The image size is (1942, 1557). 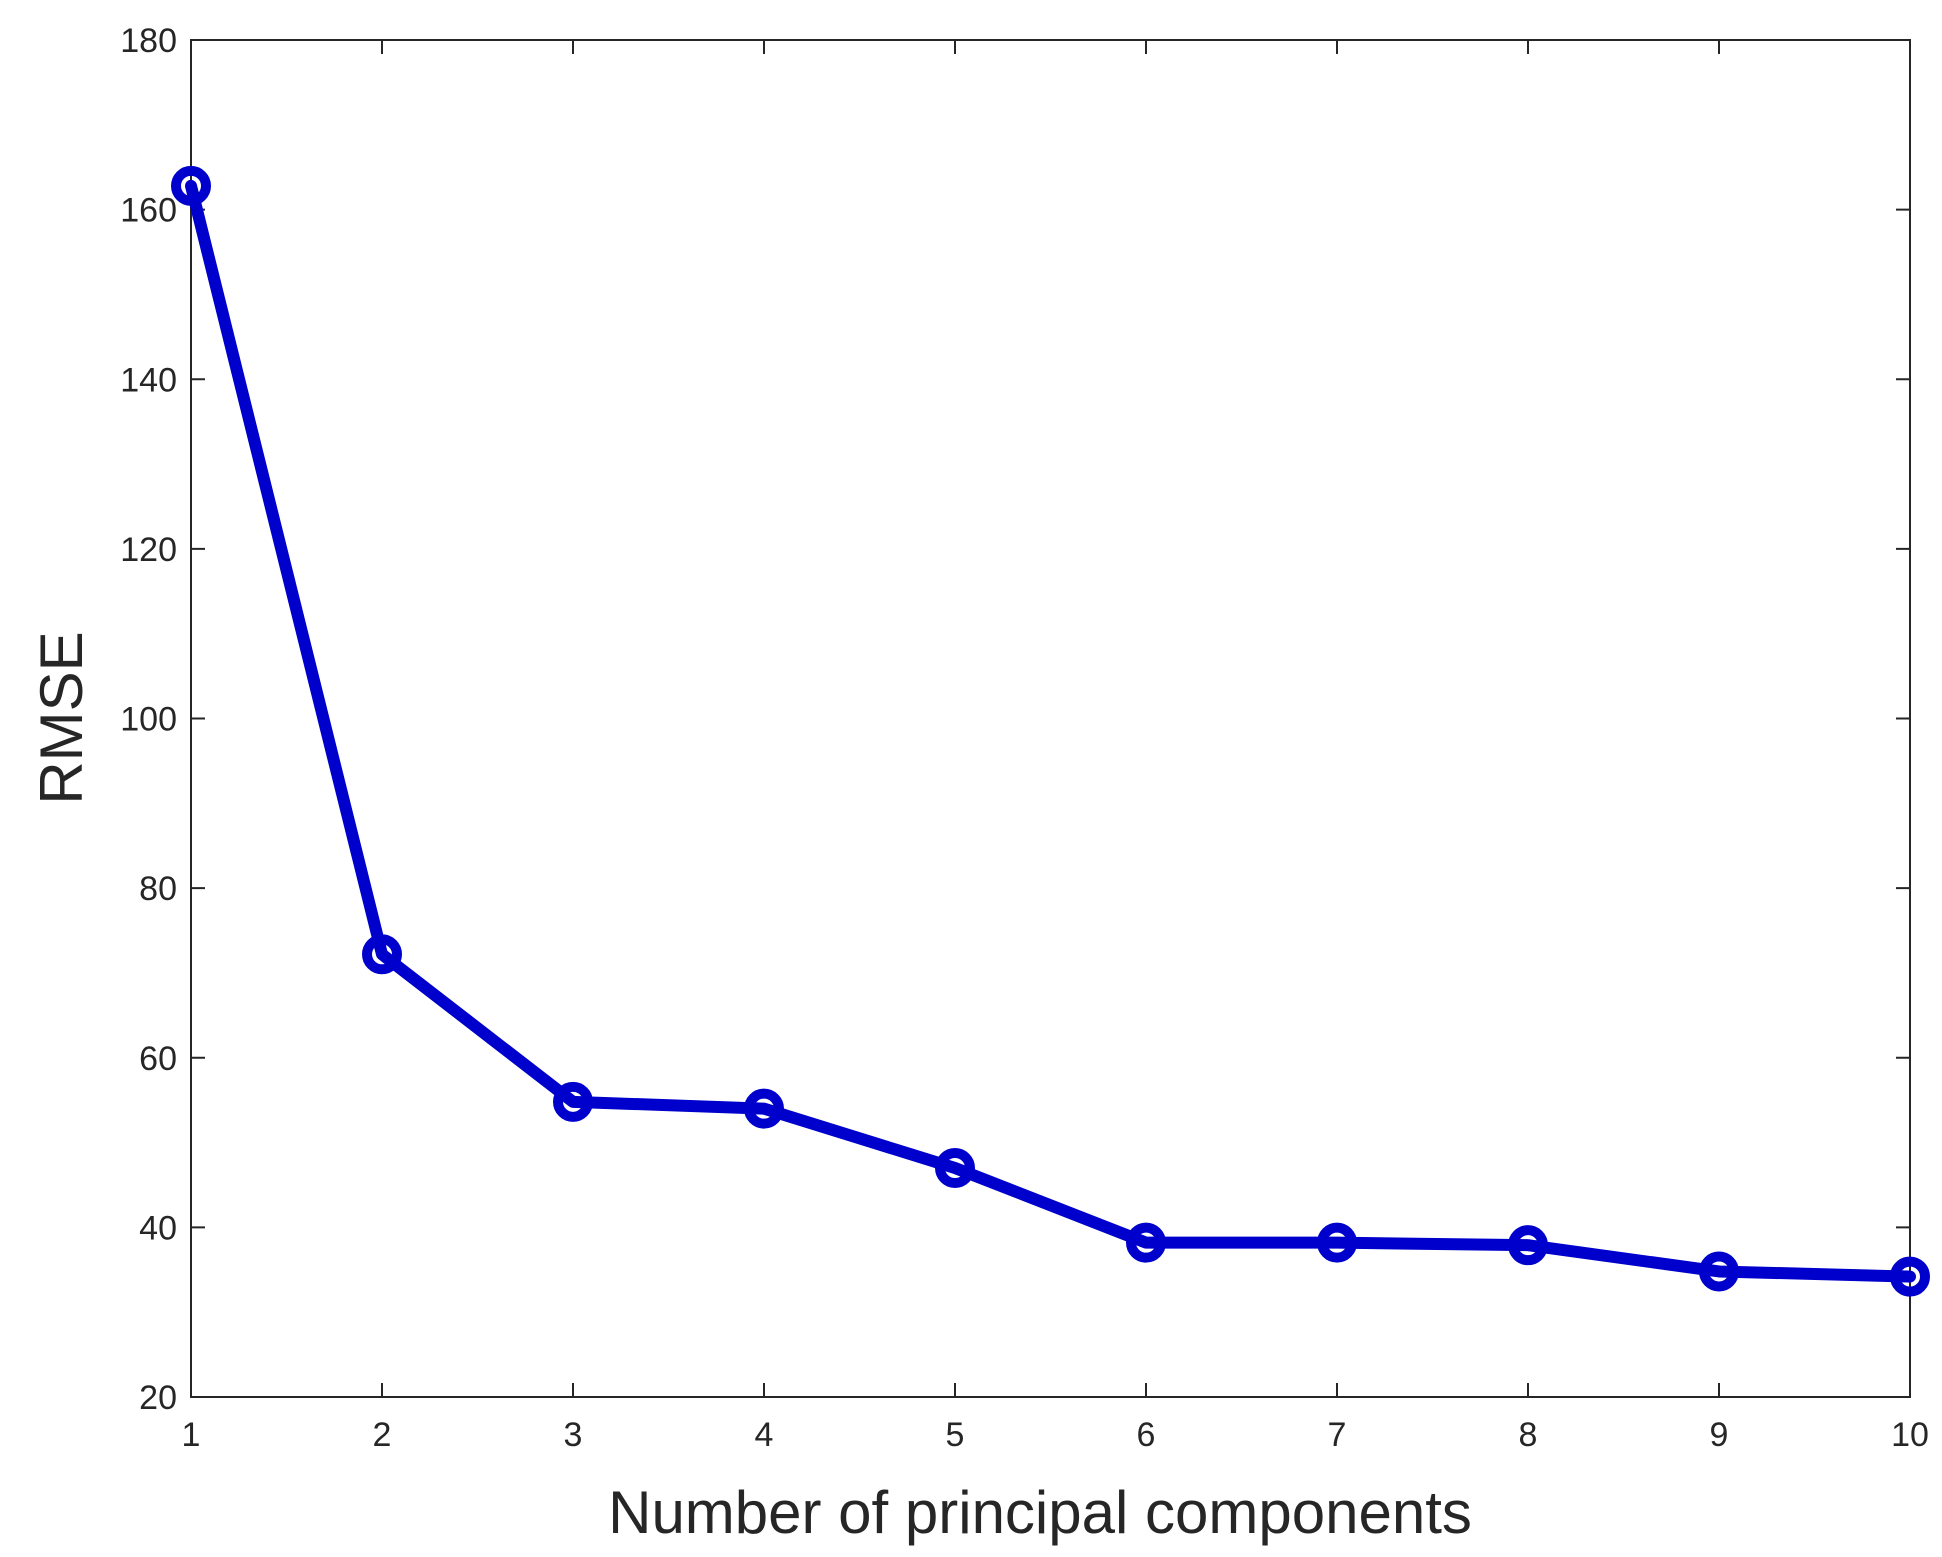 What do you see at coordinates (61, 717) in the screenshot?
I see `y-axis-label: RMSE` at bounding box center [61, 717].